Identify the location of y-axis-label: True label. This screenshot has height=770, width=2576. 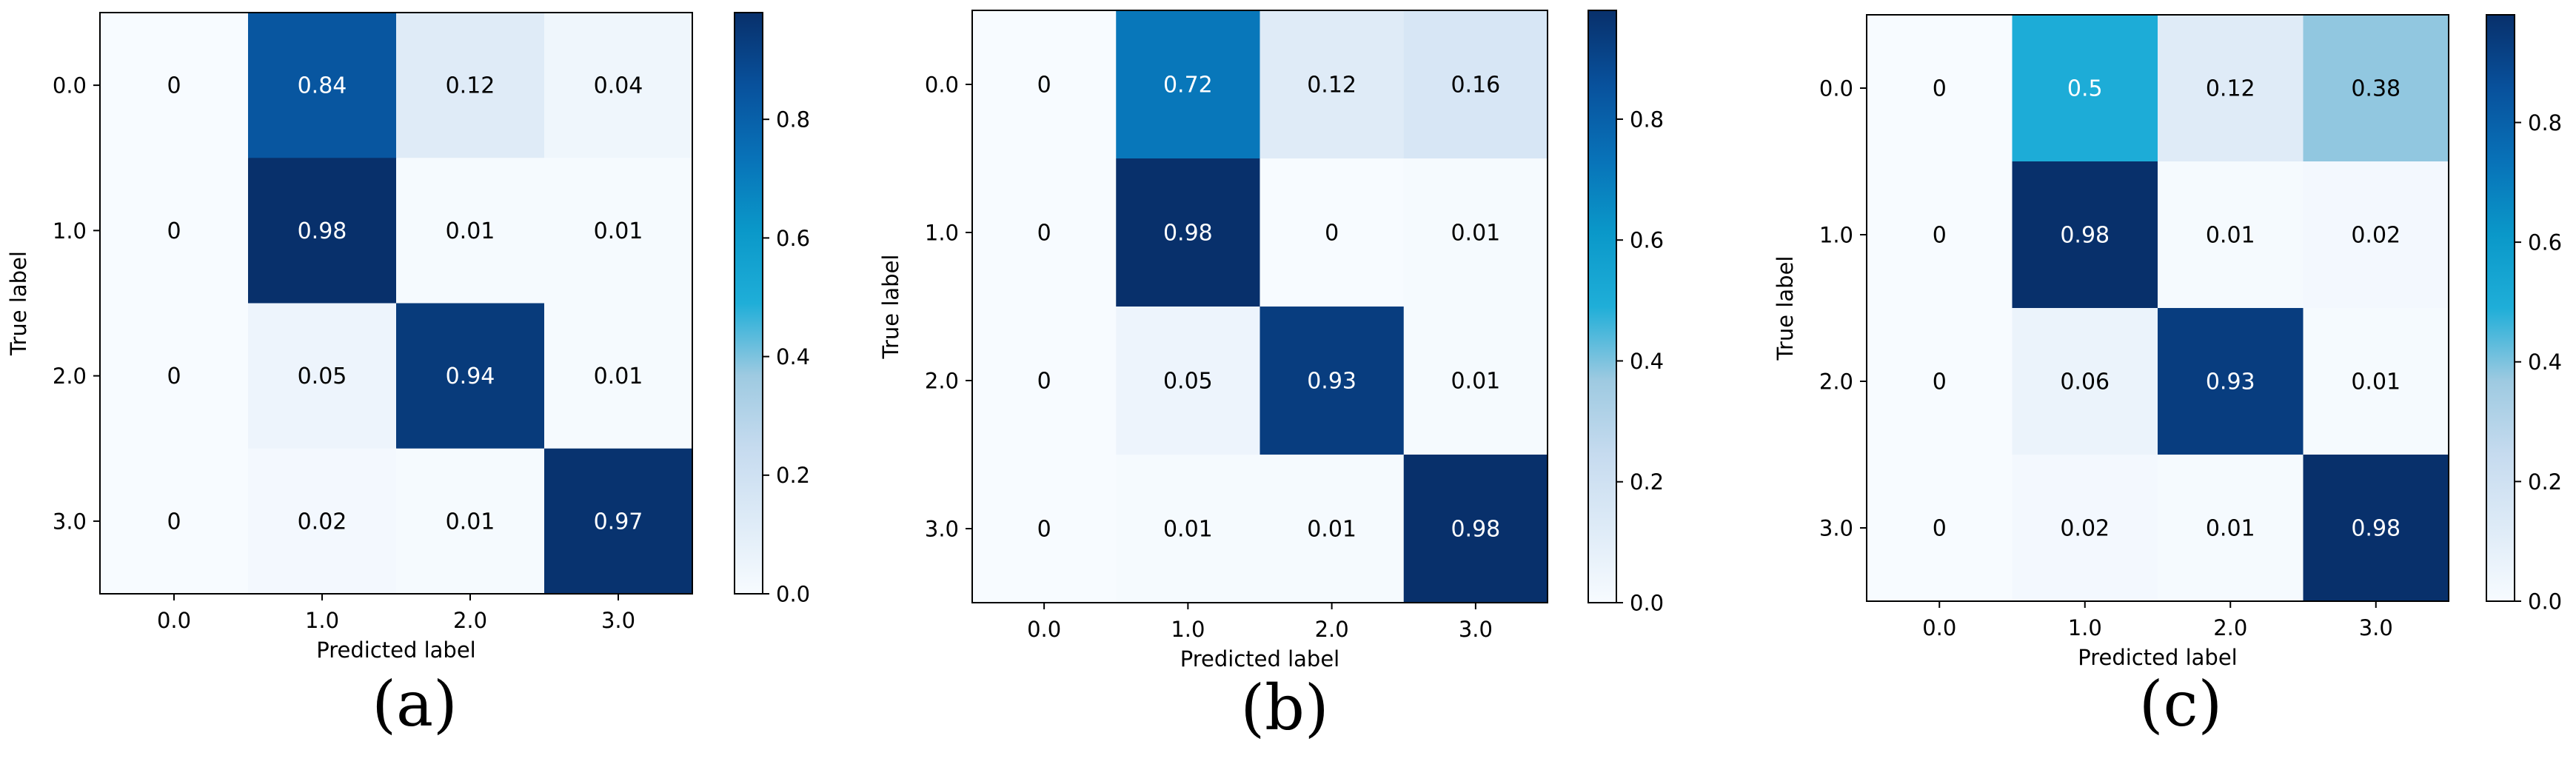
(1785, 309).